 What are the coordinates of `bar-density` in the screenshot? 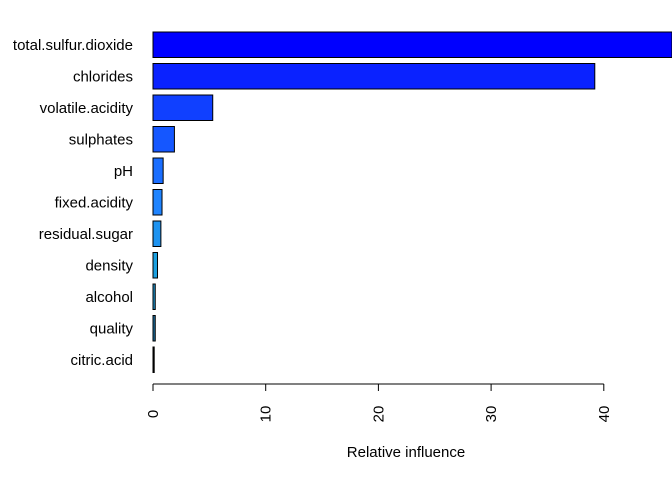 It's located at (155, 265).